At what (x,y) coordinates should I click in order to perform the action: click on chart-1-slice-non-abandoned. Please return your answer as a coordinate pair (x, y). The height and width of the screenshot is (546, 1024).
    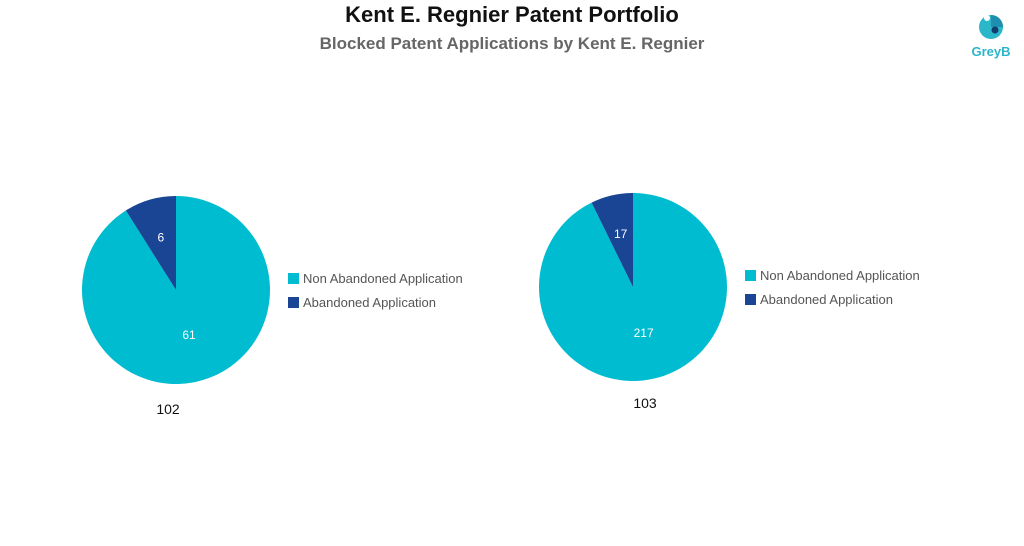
    Looking at the image, I should click on (175, 290).